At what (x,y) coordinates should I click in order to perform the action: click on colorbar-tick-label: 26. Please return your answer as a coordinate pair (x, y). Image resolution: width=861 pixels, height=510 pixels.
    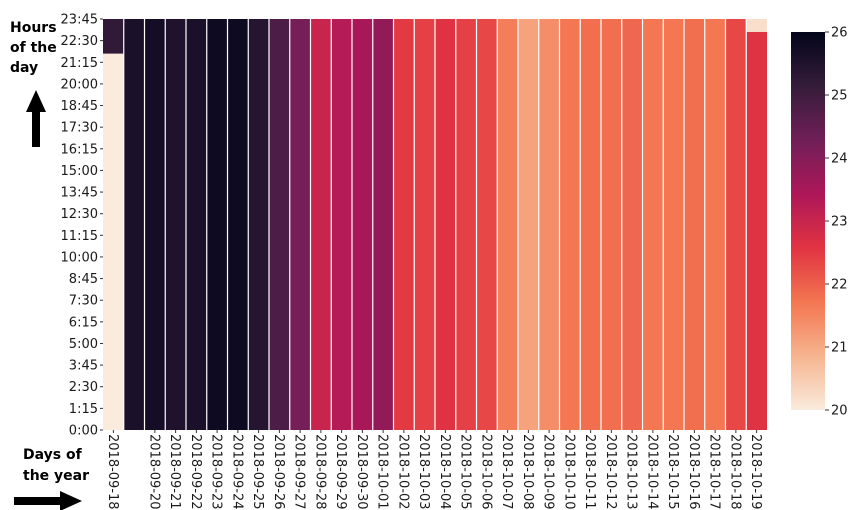
    Looking at the image, I should click on (839, 33).